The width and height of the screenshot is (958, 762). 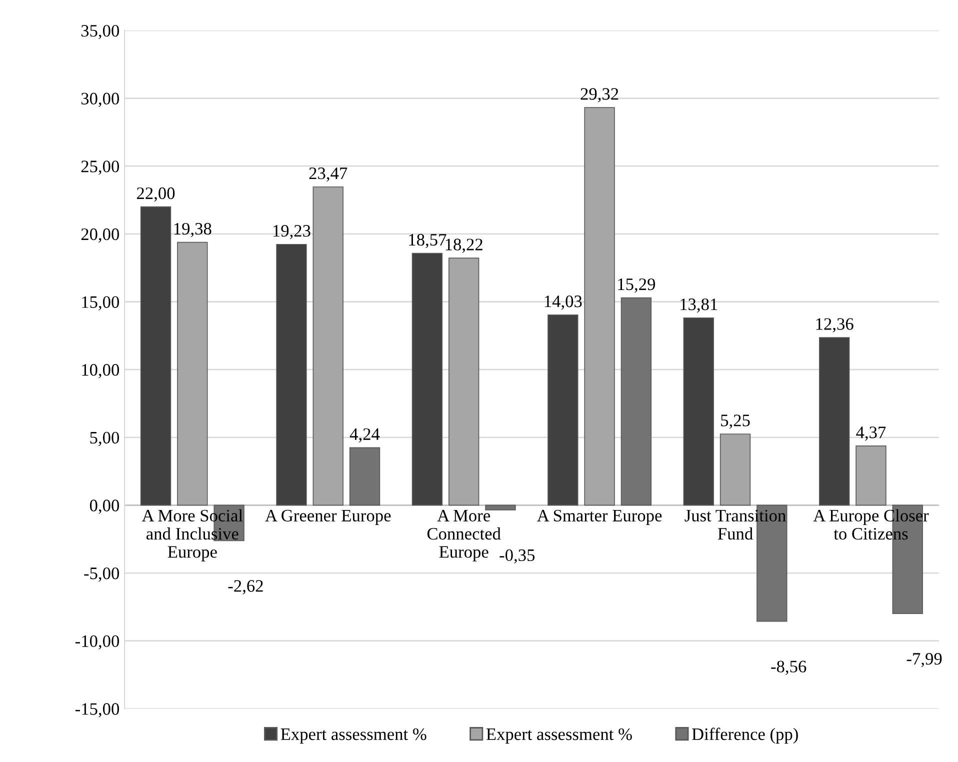 I want to click on legend-label: Difference (pp), so click(x=745, y=736).